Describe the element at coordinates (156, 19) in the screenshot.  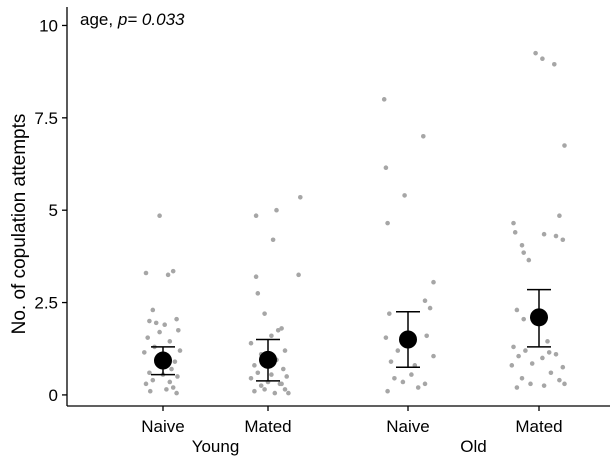
I see `stat-annotation-p-value: = 0.033` at that location.